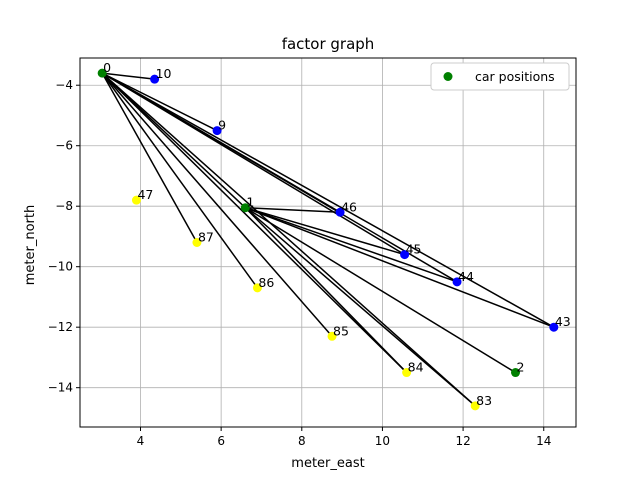  I want to click on y-tick-label: −10, so click(60, 267).